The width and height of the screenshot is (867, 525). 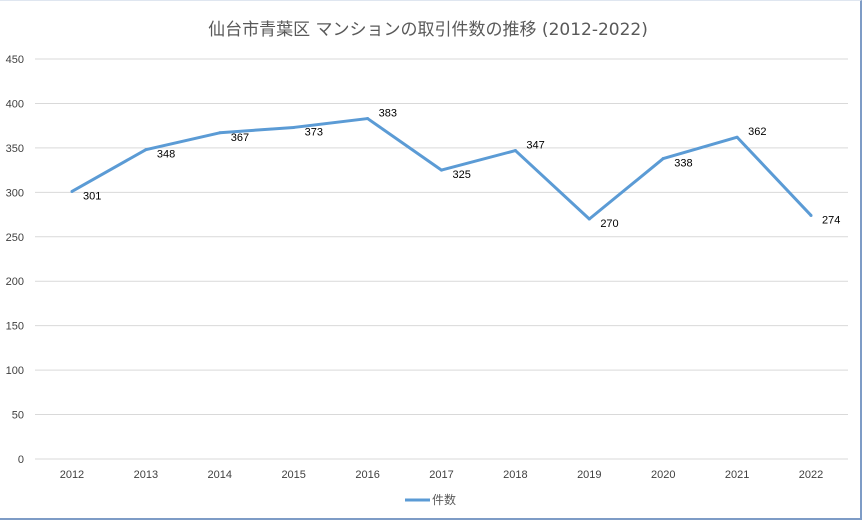 What do you see at coordinates (663, 475) in the screenshot?
I see `x-tick-label: 2020` at bounding box center [663, 475].